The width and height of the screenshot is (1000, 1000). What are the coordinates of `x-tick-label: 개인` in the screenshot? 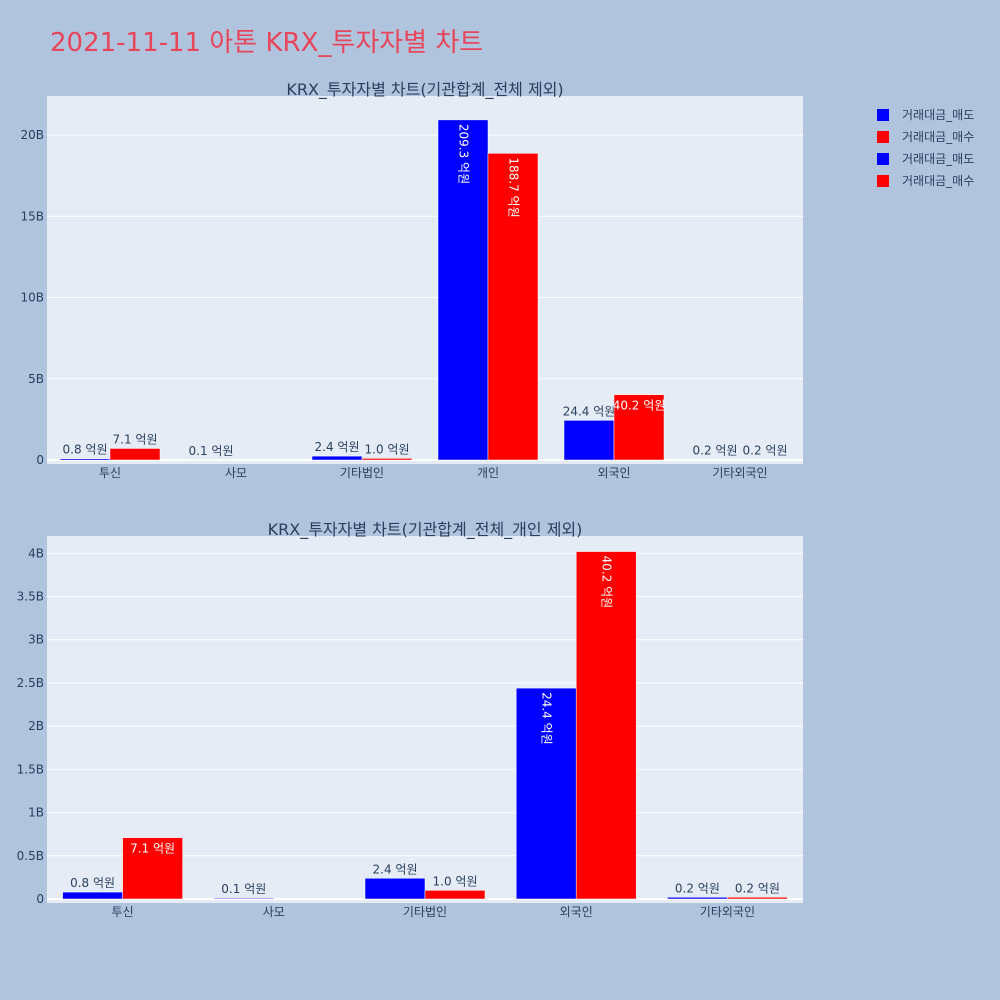 It's located at (488, 473).